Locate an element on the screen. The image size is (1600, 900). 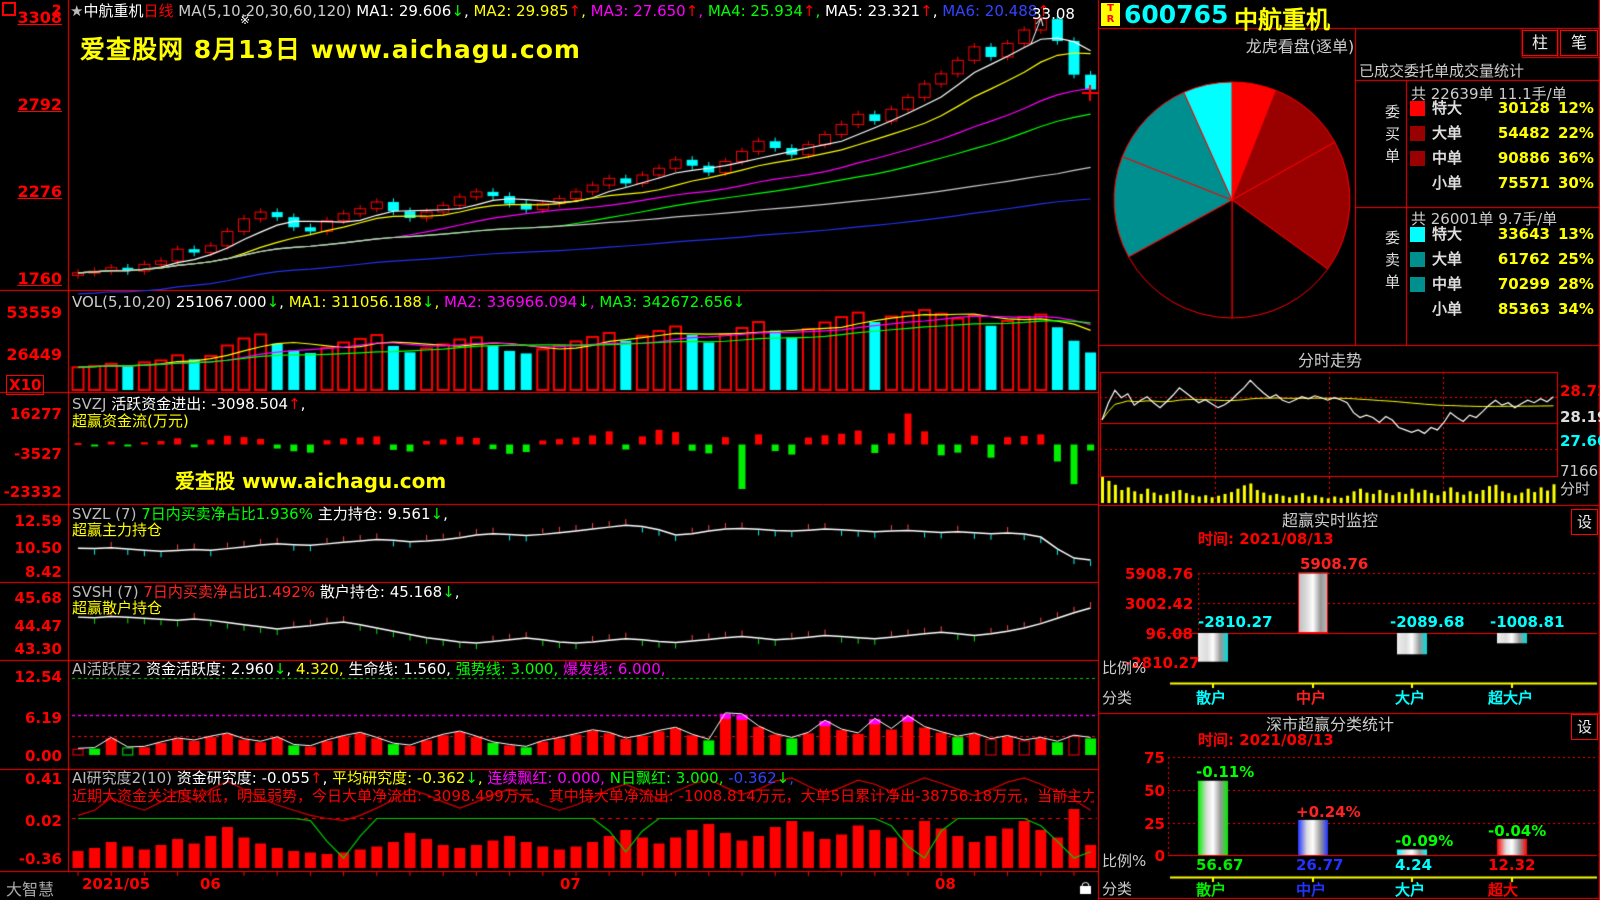
shenshi-change-label: -0.09% is located at coordinates (1424, 841).